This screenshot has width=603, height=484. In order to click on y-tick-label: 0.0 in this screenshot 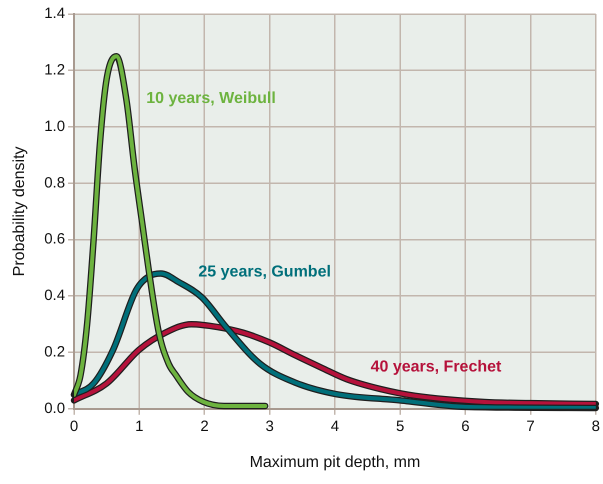, I will do `click(55, 408)`.